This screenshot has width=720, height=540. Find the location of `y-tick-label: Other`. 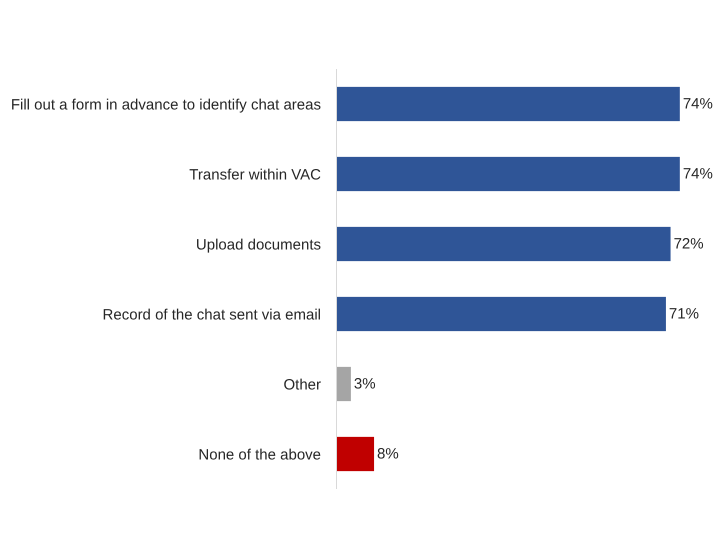

y-tick-label: Other is located at coordinates (302, 385).